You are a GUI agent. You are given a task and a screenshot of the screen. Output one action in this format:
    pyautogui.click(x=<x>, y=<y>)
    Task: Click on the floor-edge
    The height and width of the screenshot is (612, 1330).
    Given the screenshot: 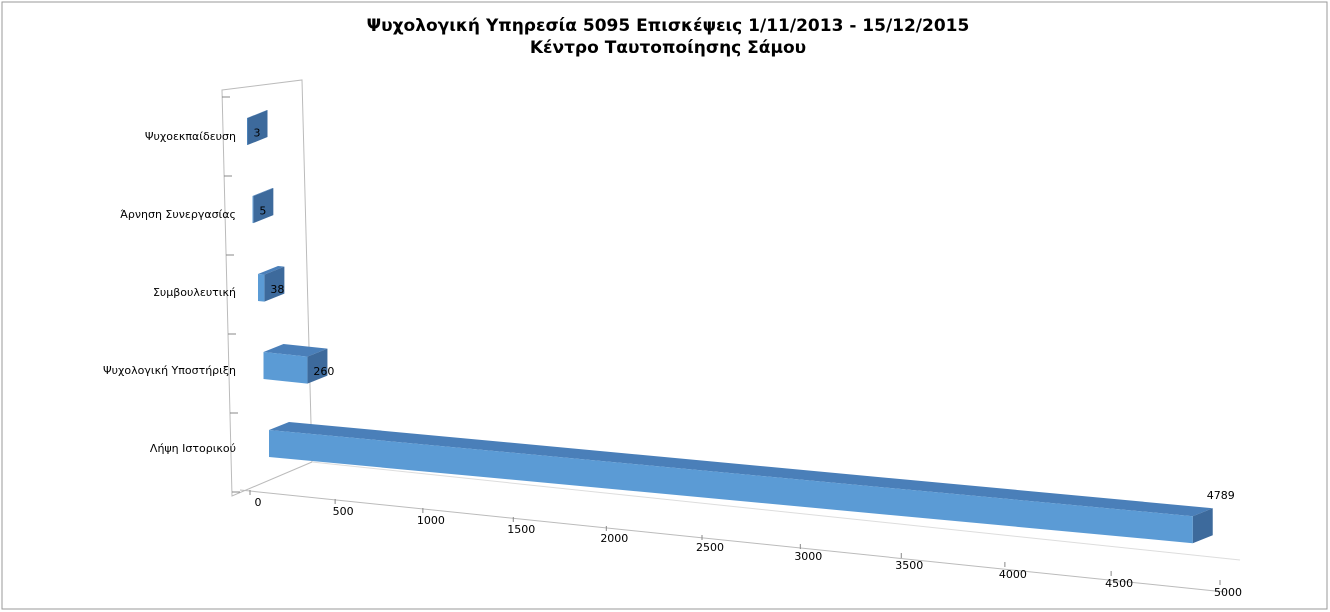 What is the action you would take?
    pyautogui.click(x=776, y=511)
    